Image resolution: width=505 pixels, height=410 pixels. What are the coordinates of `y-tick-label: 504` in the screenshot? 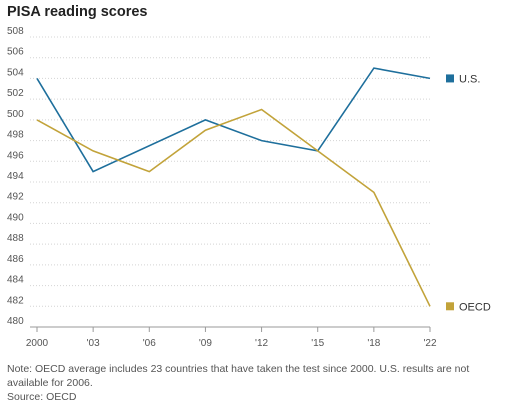 It's located at (15, 72).